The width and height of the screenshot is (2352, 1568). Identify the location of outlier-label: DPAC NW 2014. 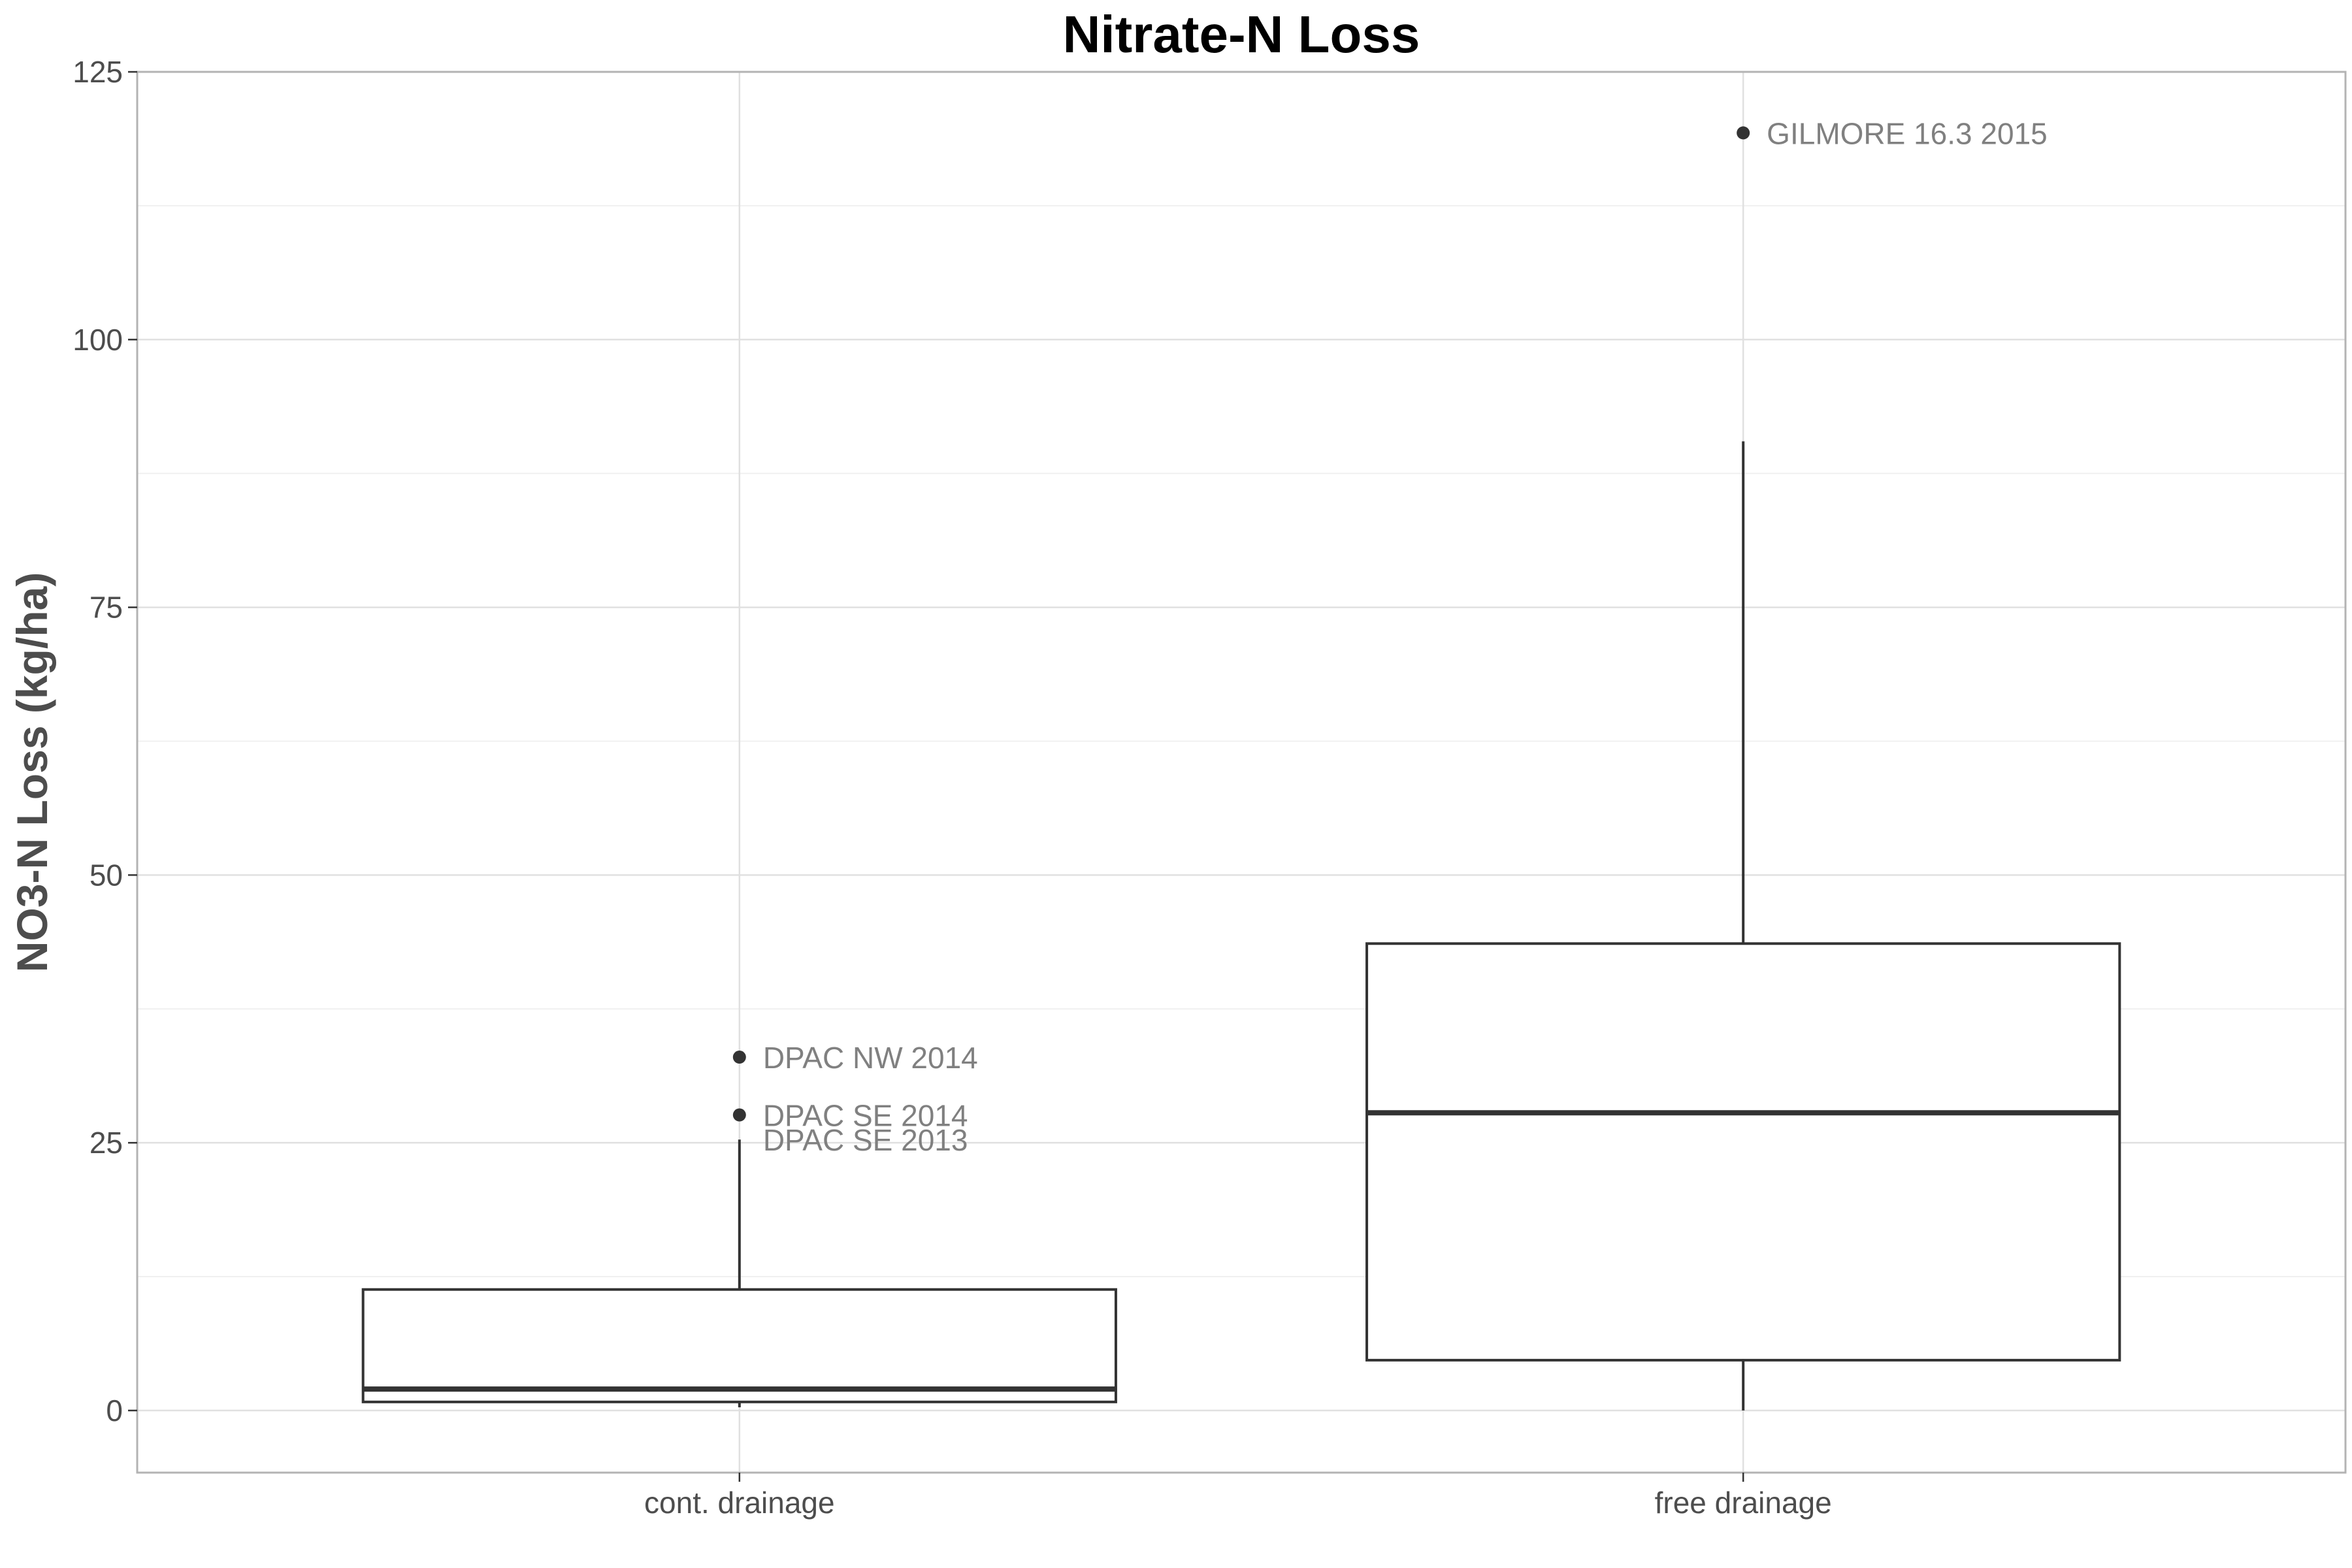
(870, 1058).